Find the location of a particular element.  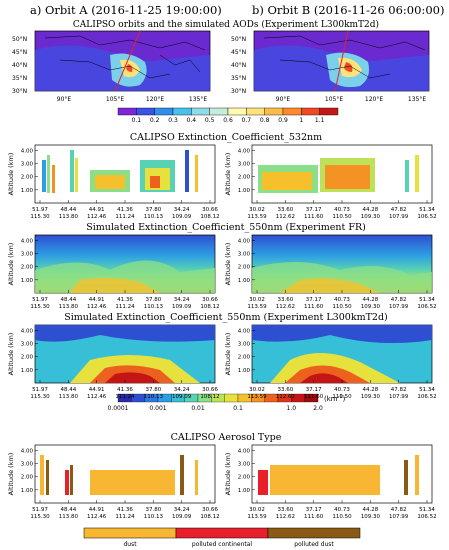

aod-colorbar: 0.1 0.2 0.3 0.4 0.5 0.6 0.7 0.8 0.9 1 1.1 is located at coordinates (228, 115).